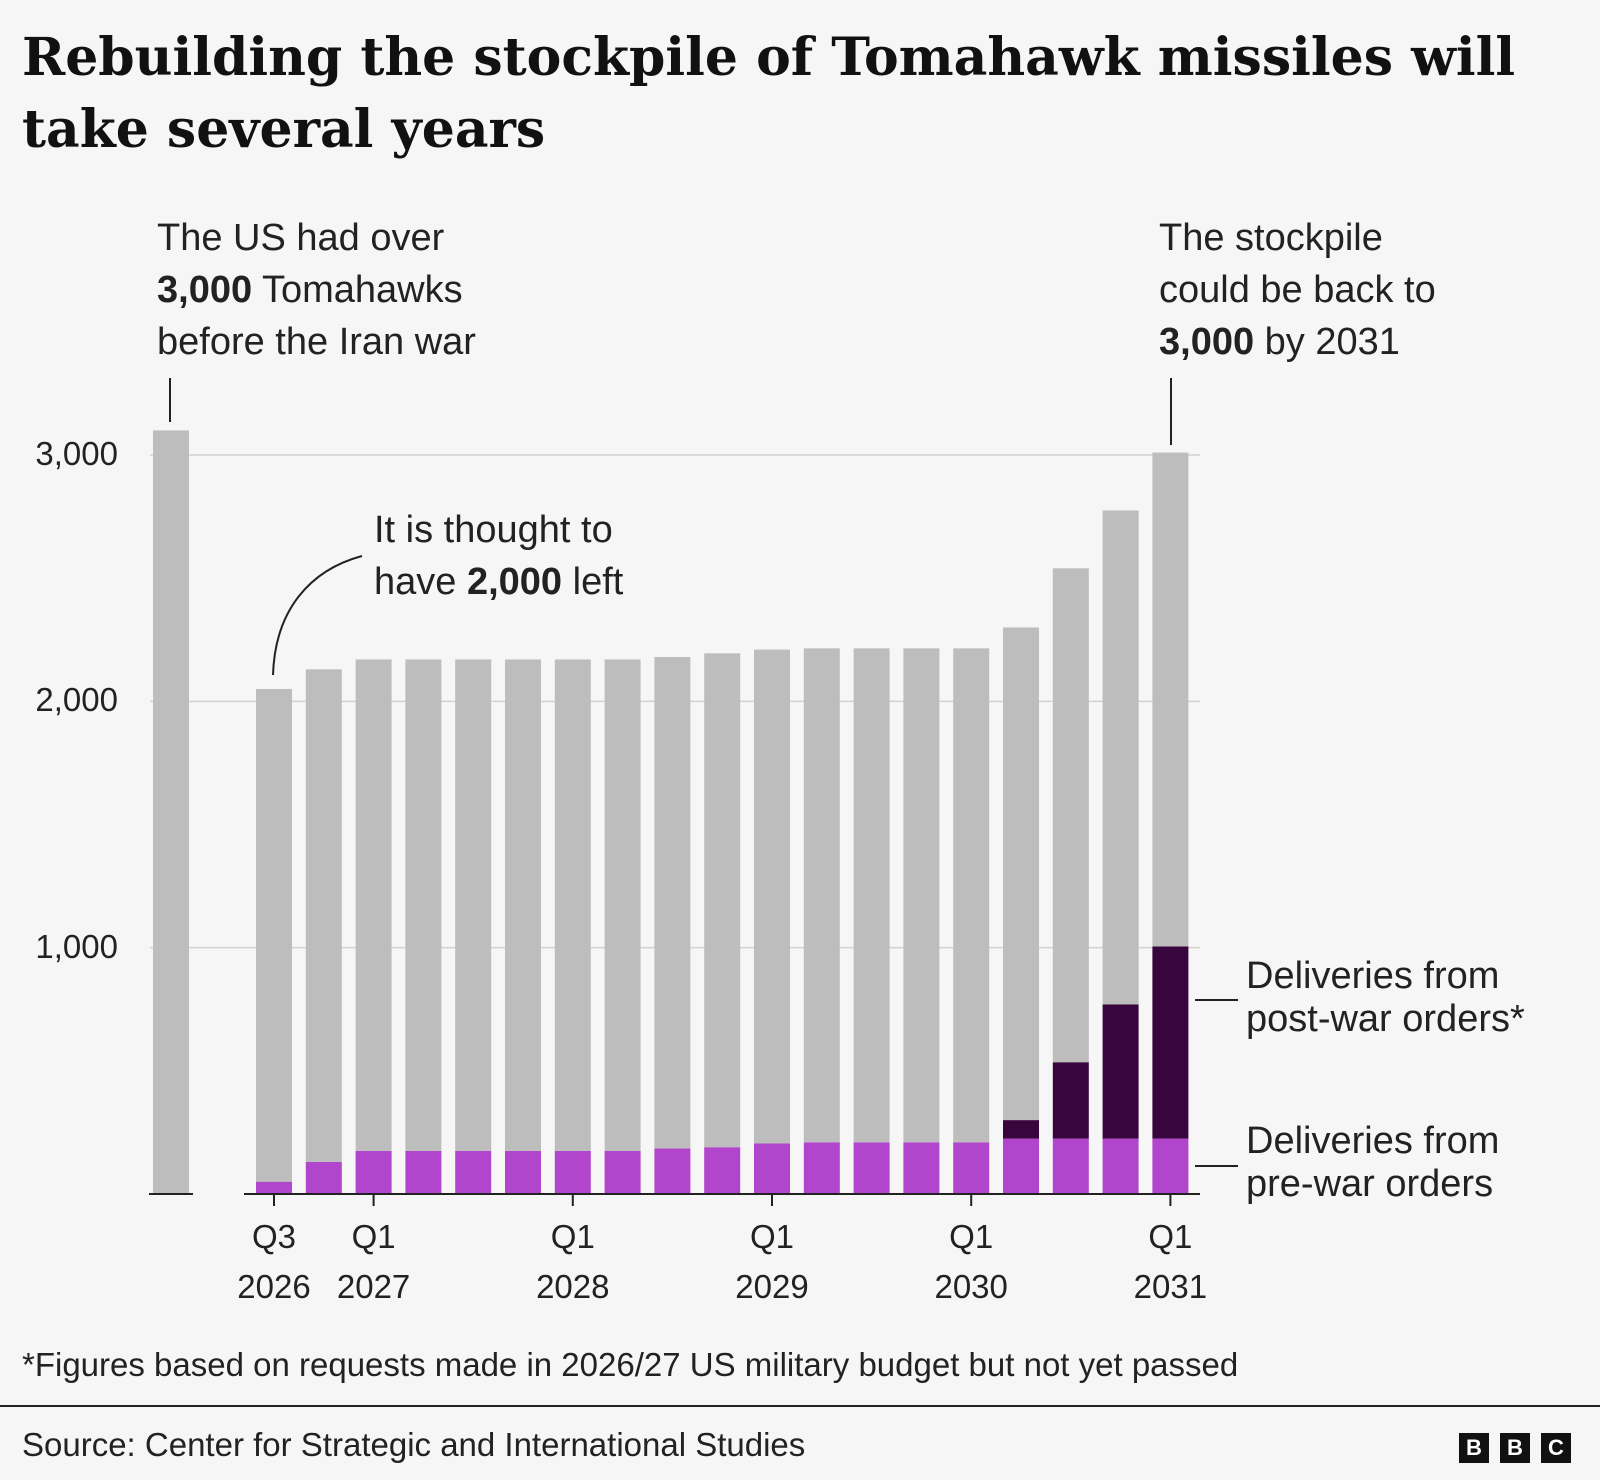 This screenshot has width=1600, height=1480. I want to click on y-tick-label: 3,000, so click(76, 453).